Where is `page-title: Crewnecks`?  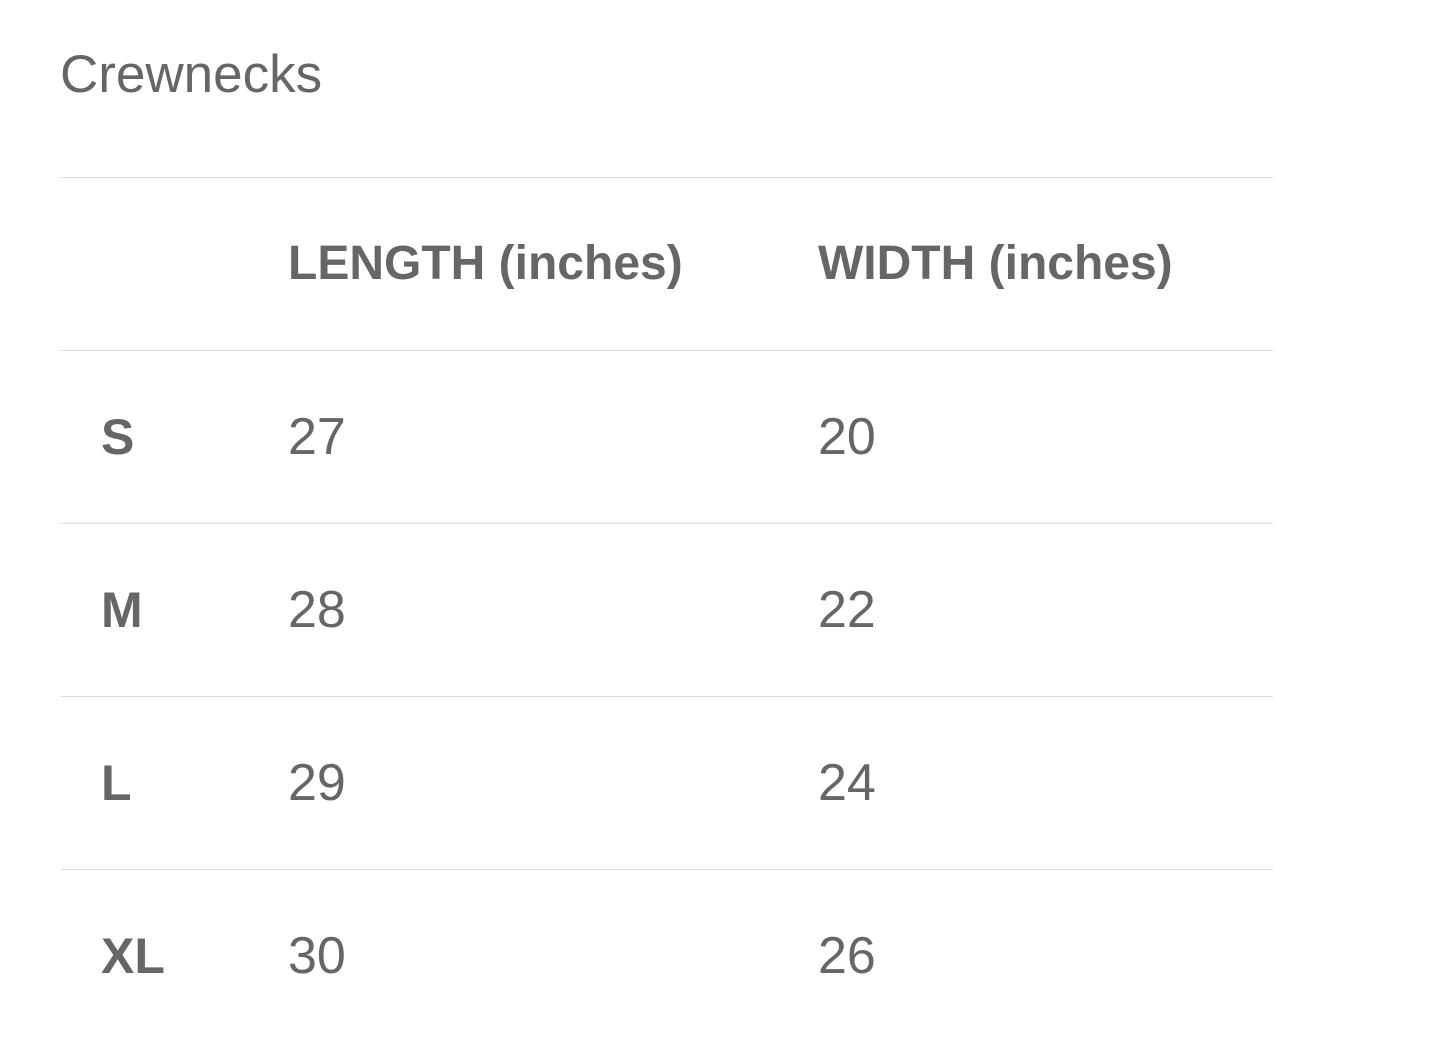 page-title: Crewnecks is located at coordinates (191, 74).